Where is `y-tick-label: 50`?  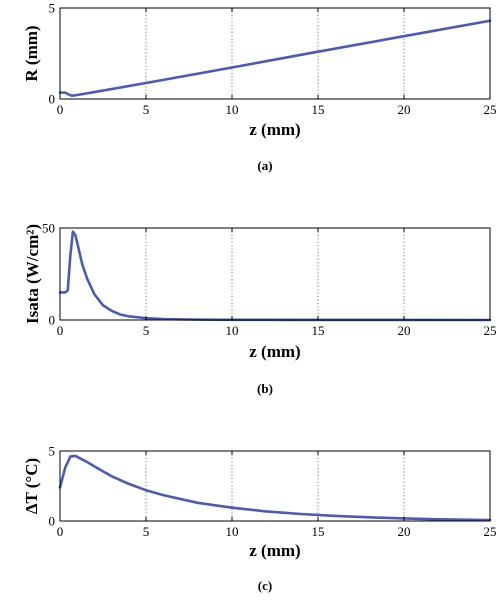 y-tick-label: 50 is located at coordinates (48, 228).